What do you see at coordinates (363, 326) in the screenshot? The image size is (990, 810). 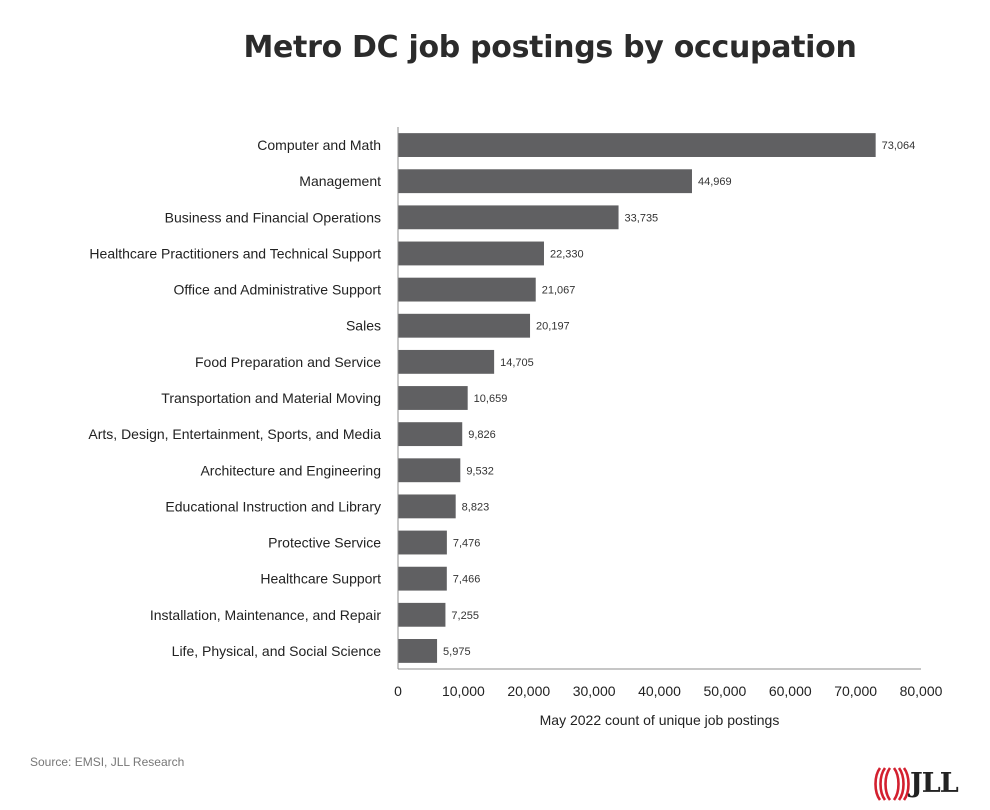 I see `category-label: Sales` at bounding box center [363, 326].